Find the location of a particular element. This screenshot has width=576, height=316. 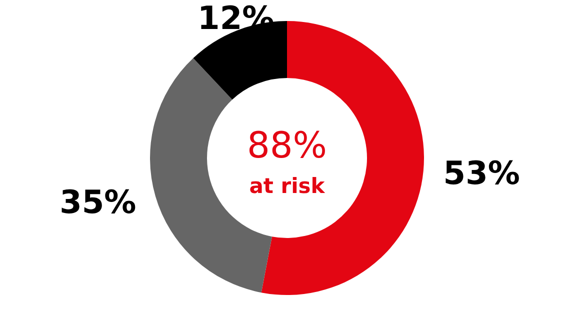

text: 88% is located at coordinates (287, 146).